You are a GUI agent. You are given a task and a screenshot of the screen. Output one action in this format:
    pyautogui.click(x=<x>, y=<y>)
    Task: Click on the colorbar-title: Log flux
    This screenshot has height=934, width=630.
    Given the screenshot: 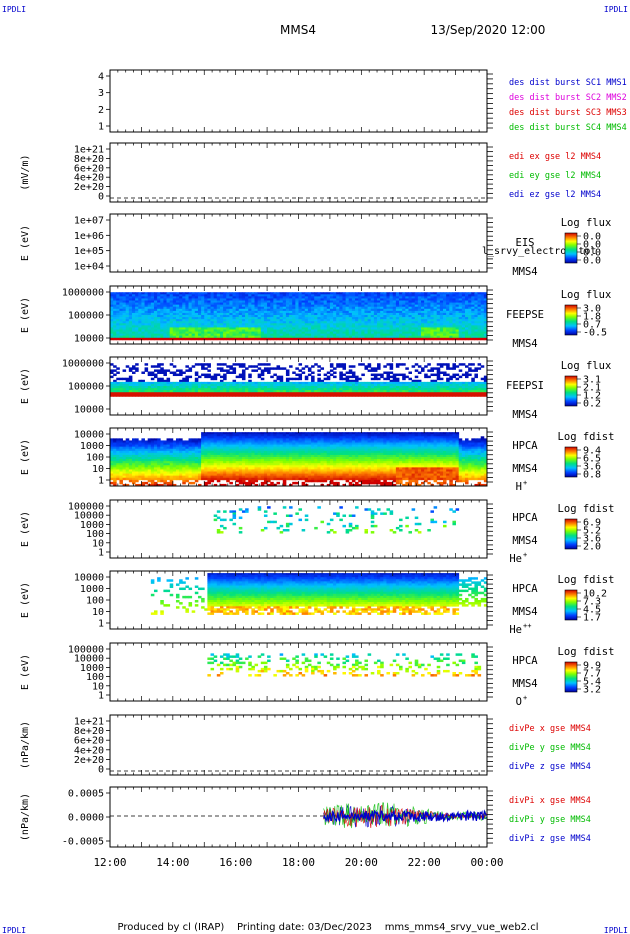 What is the action you would take?
    pyautogui.click(x=586, y=295)
    